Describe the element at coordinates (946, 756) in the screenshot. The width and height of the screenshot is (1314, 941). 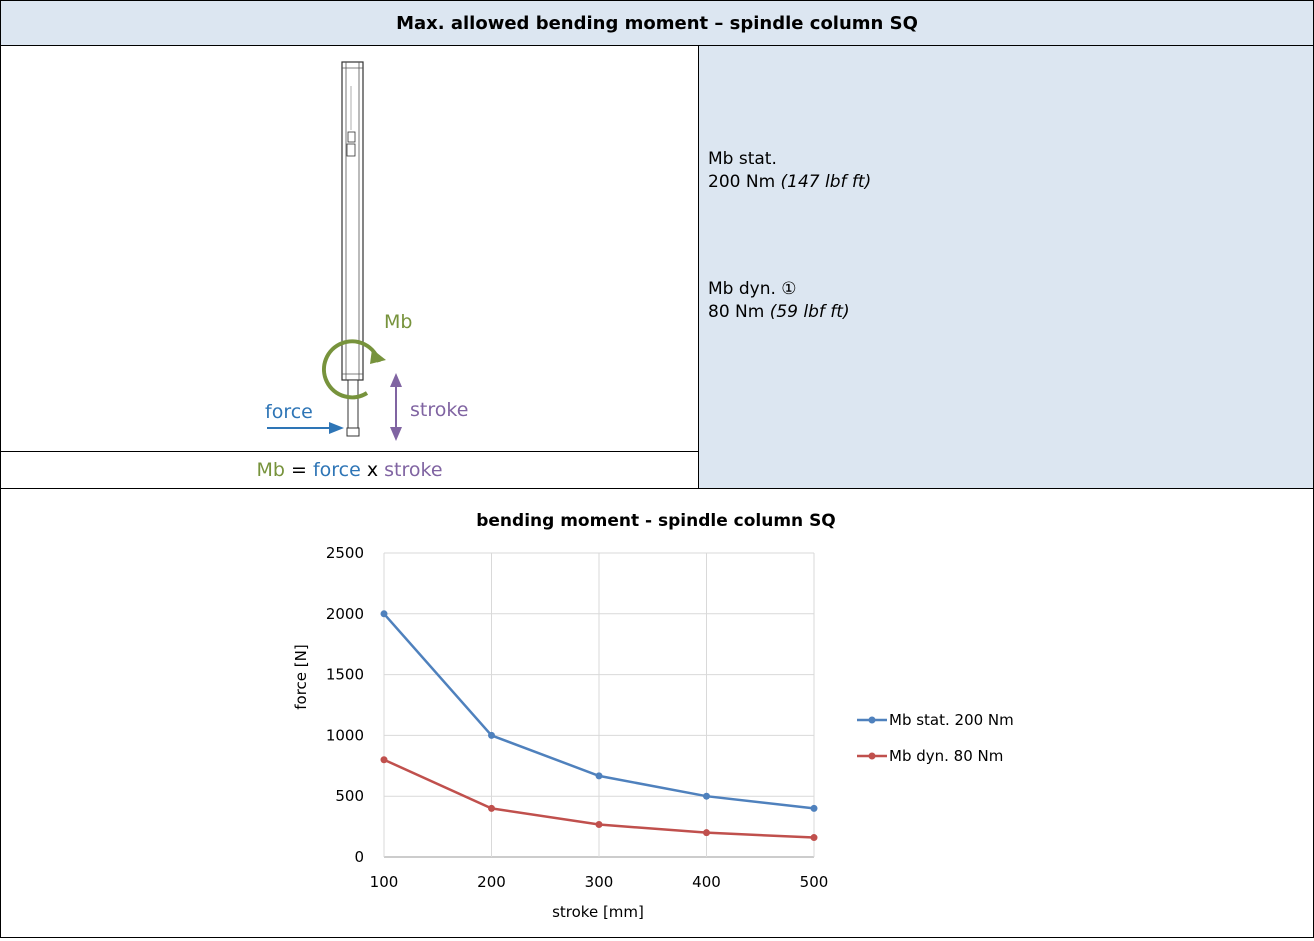
I see `legend-label: Mb dyn. 80 Nm` at that location.